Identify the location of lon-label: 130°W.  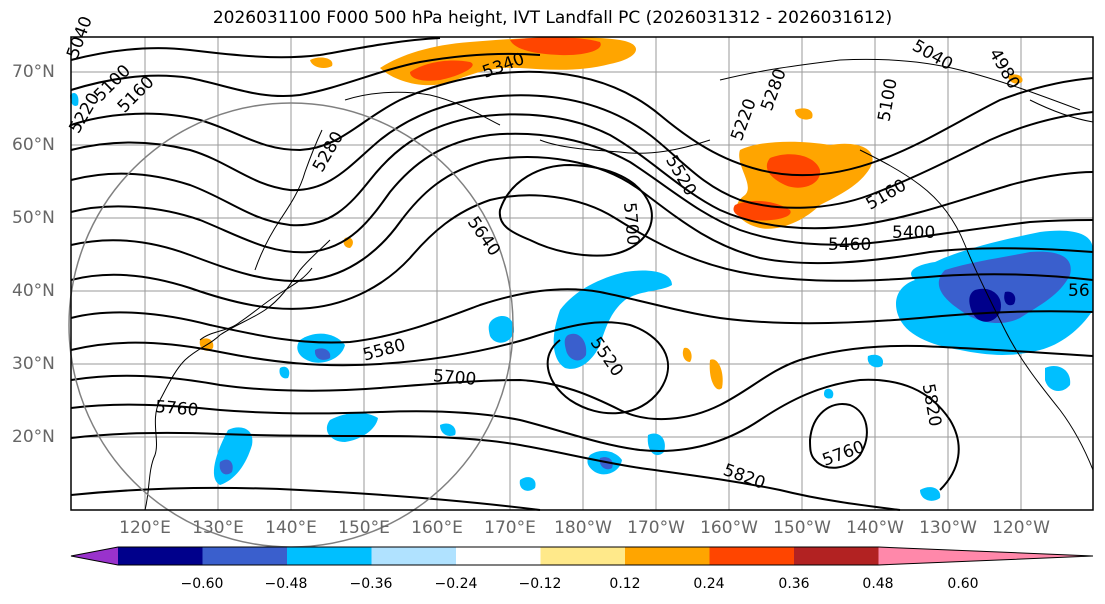
(948, 528).